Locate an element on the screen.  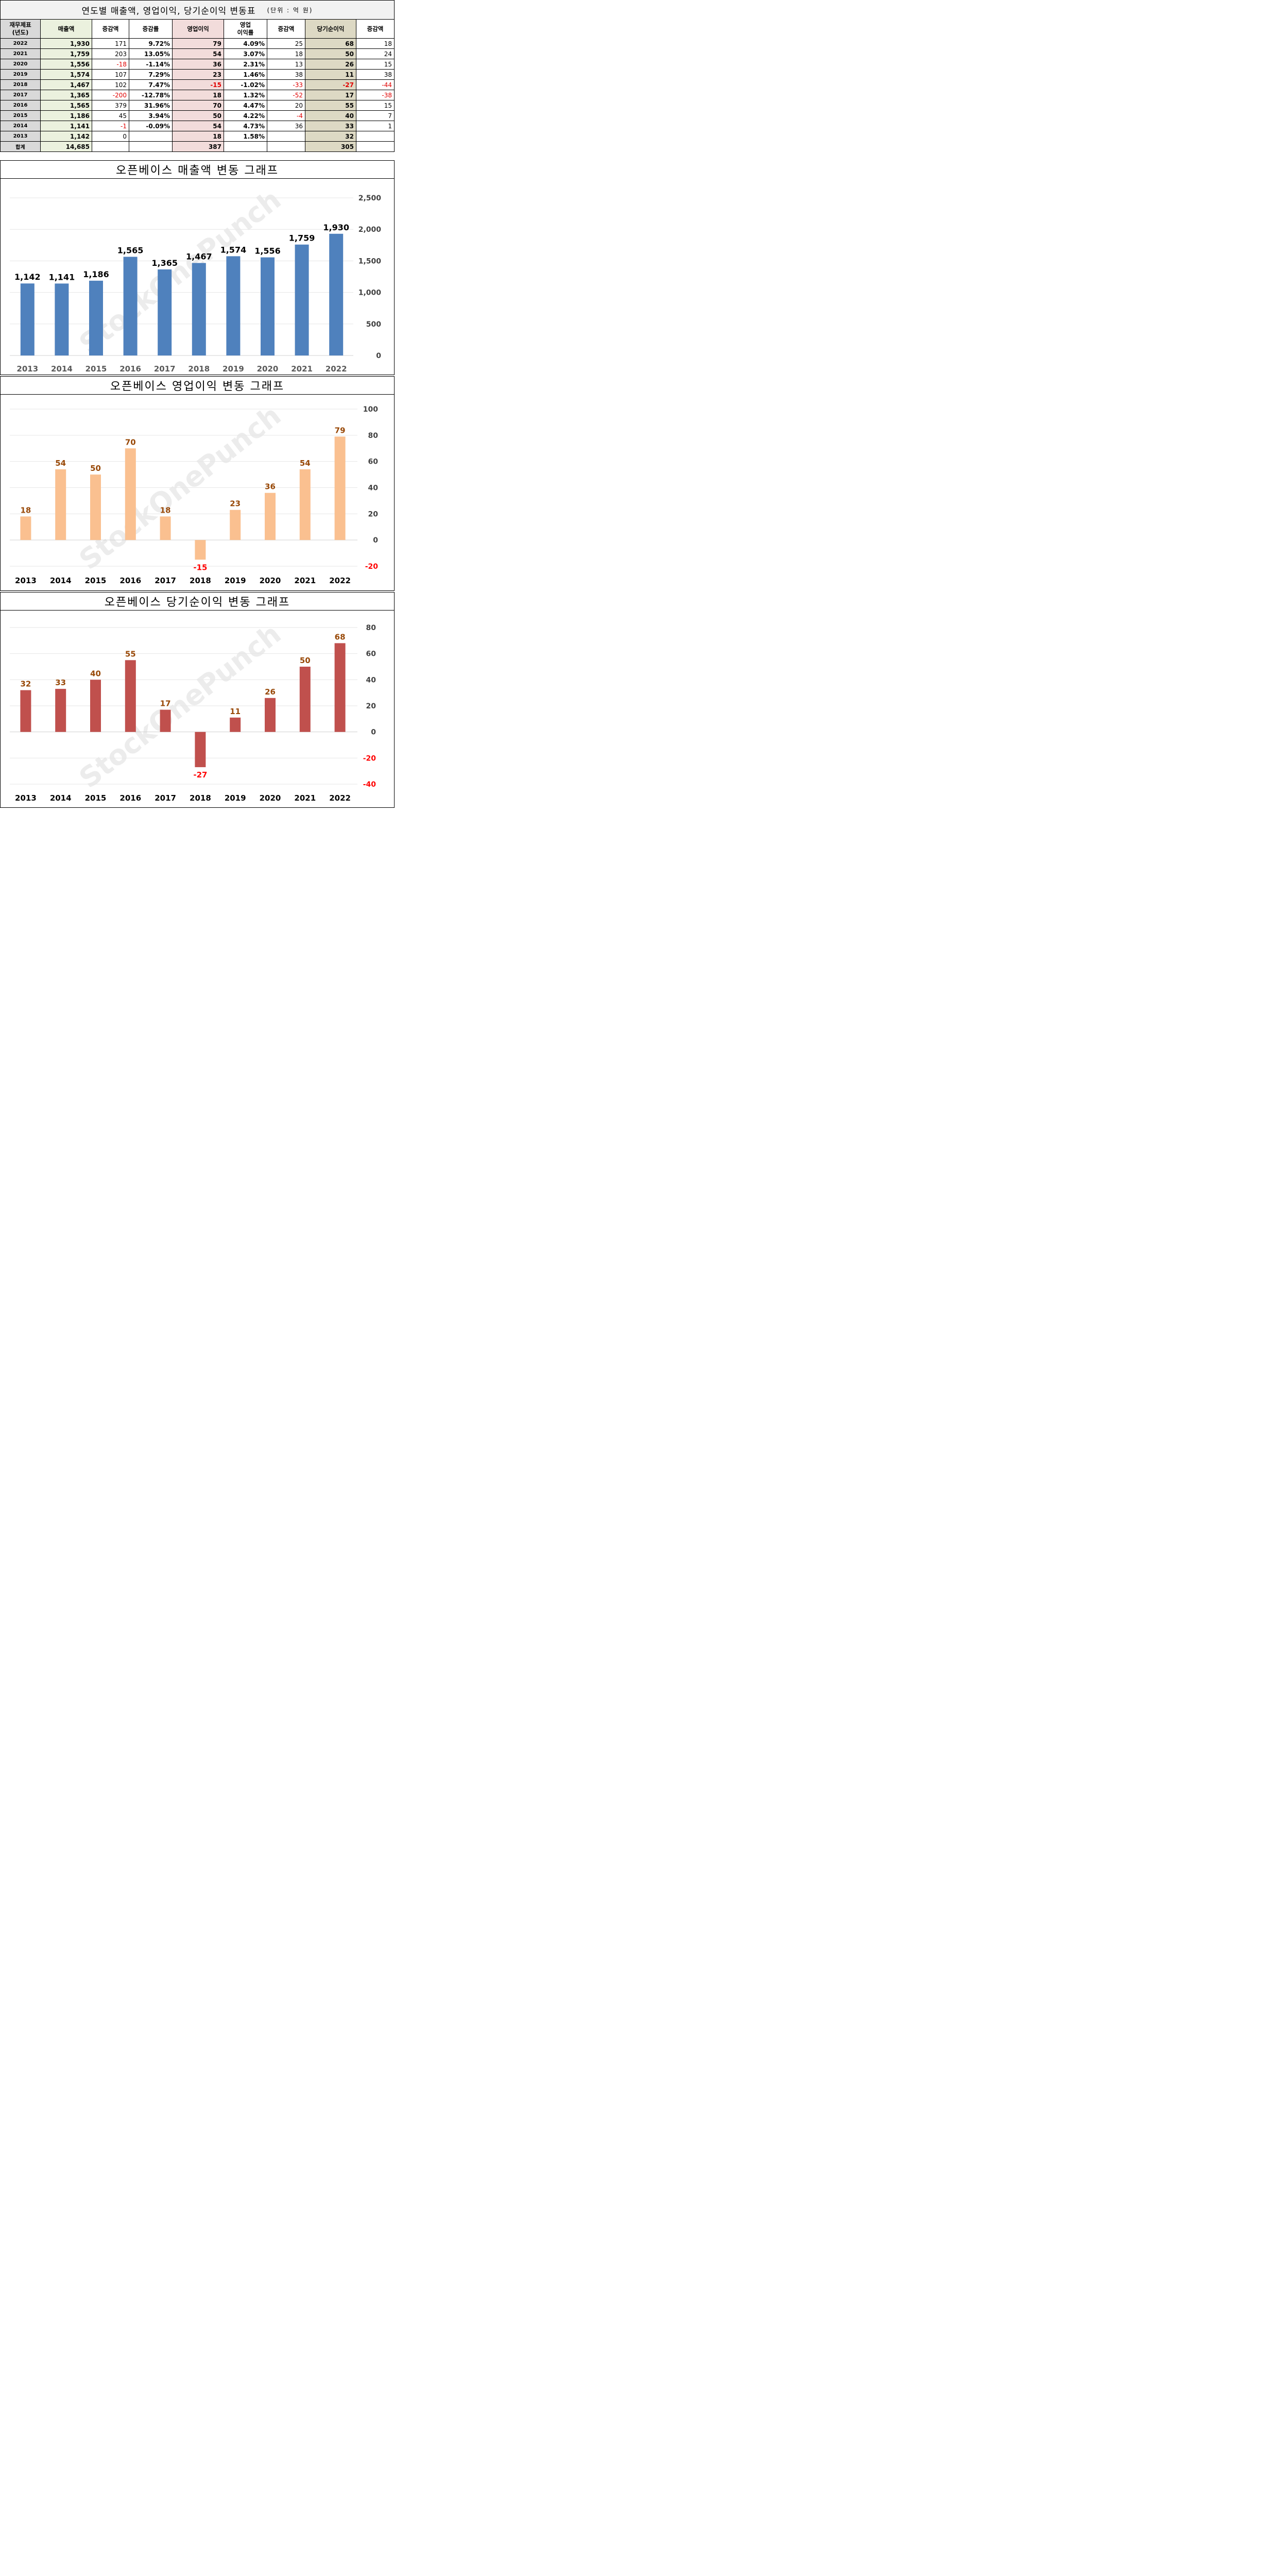
data-label: 1,565 is located at coordinates (130, 250).